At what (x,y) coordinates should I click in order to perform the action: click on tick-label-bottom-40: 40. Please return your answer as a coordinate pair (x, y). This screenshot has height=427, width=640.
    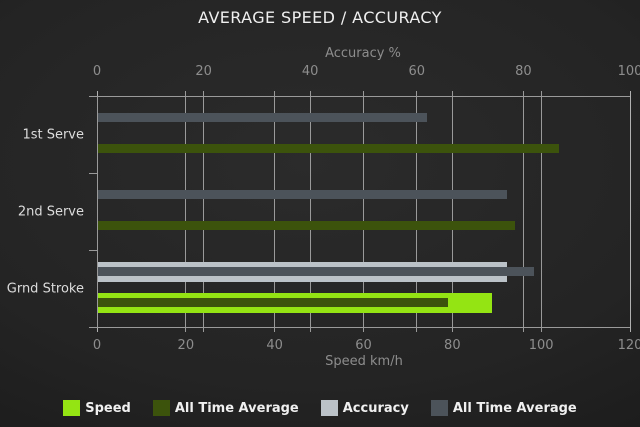
    Looking at the image, I should click on (274, 345).